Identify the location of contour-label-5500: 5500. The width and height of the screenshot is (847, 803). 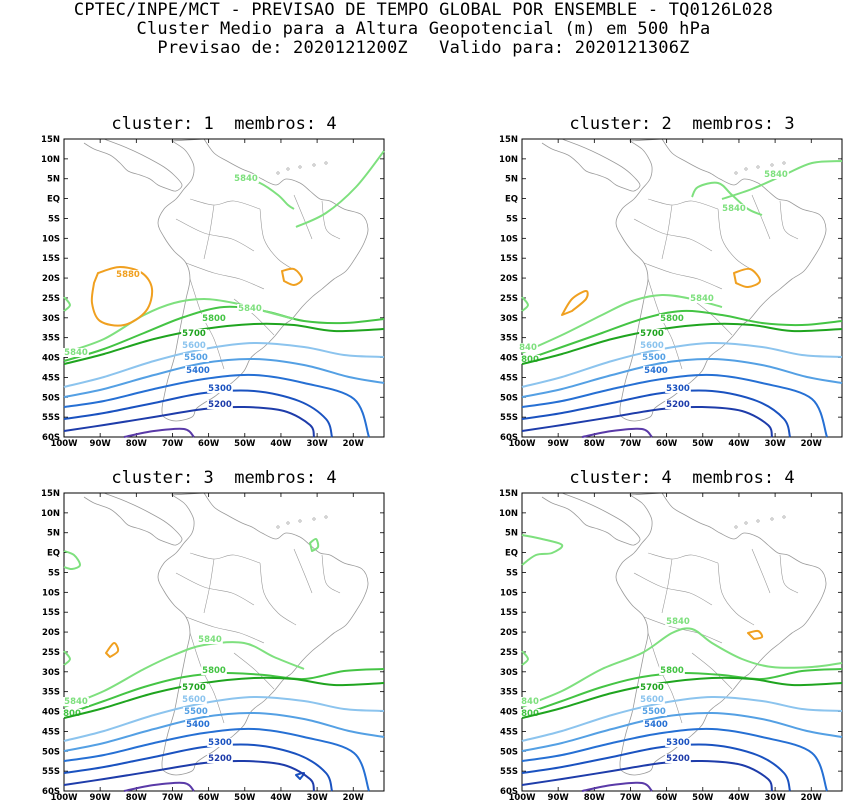
(654, 358).